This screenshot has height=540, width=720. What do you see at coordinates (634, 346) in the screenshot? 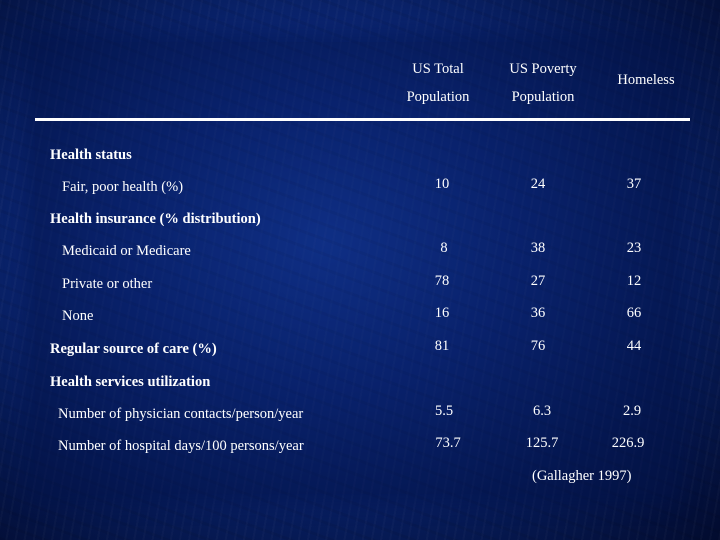
I see `value-regular-homeless: 44` at bounding box center [634, 346].